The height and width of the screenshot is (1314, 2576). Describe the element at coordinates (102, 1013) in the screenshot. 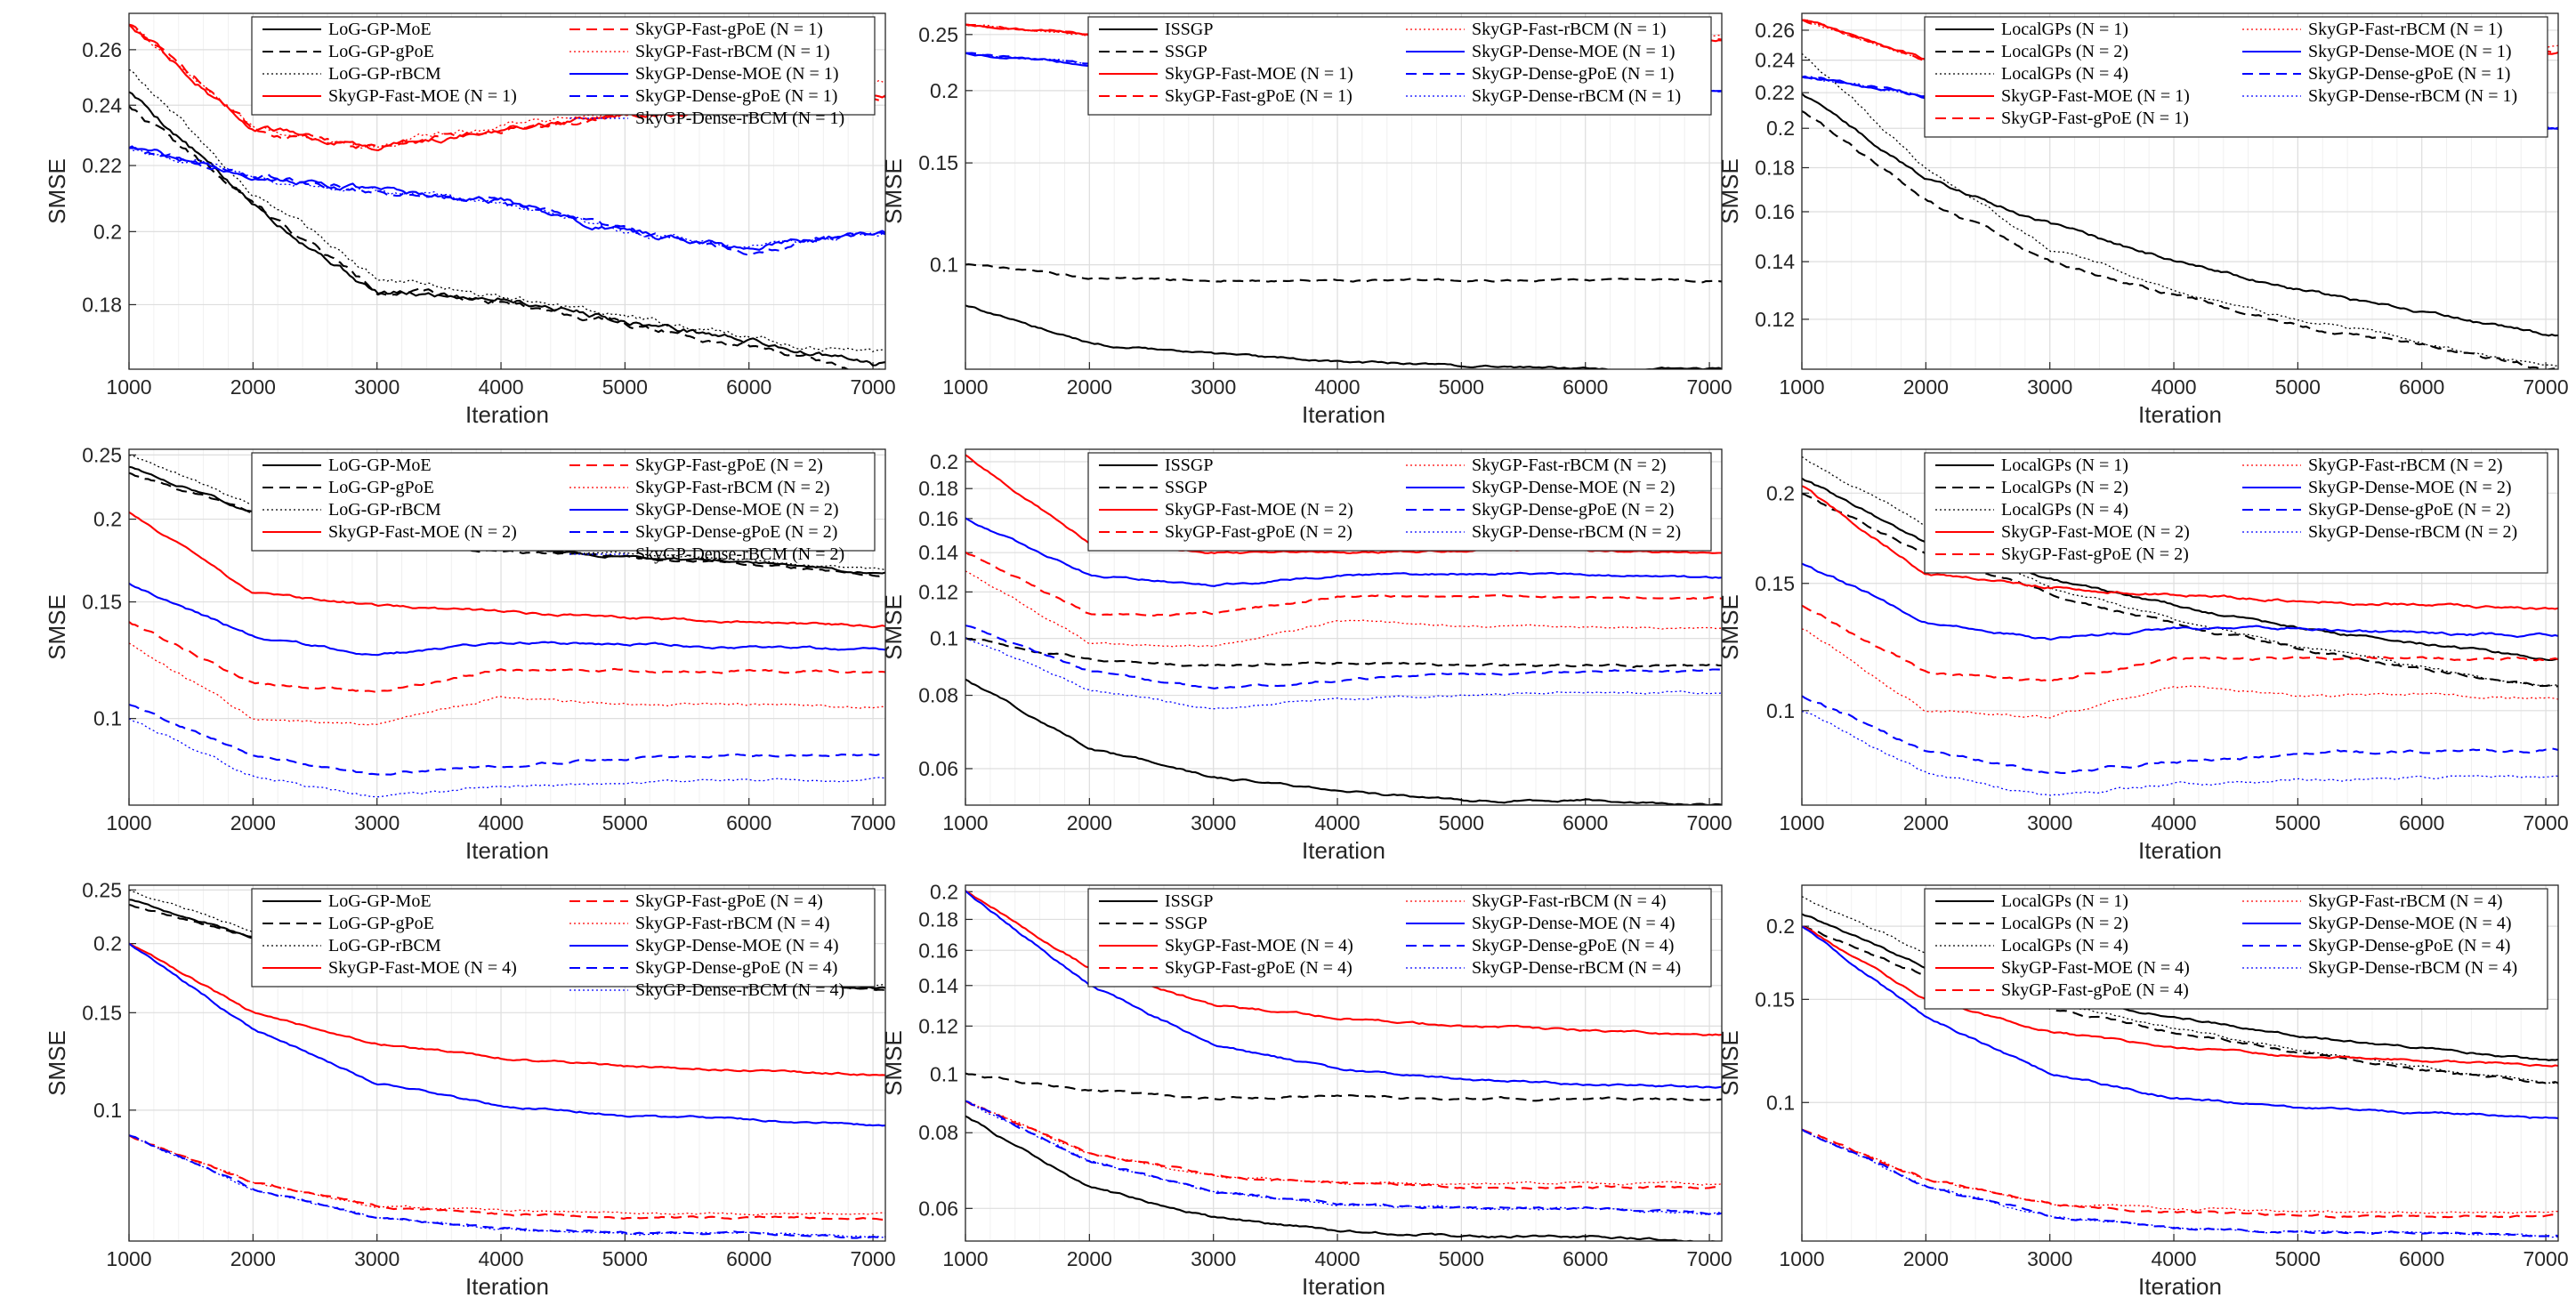

I see `y-tick-label: 0.15` at that location.